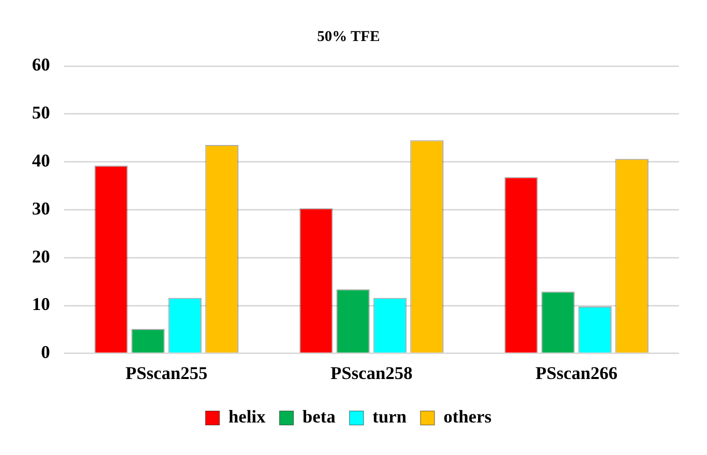 The image size is (707, 455). What do you see at coordinates (41, 208) in the screenshot?
I see `y-tick-label: 30` at bounding box center [41, 208].